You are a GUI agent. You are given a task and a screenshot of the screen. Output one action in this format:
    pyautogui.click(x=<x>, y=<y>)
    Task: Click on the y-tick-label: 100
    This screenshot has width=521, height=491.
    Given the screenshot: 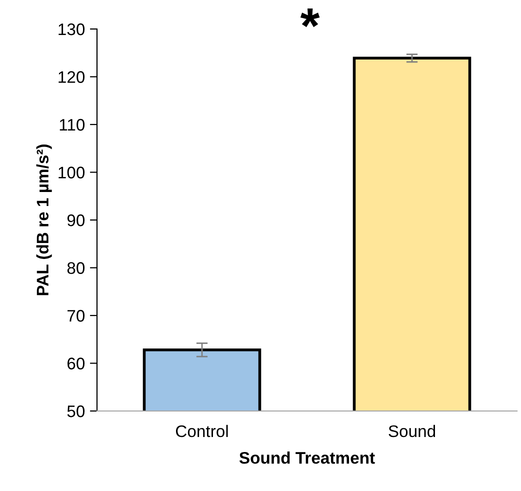 What is the action you would take?
    pyautogui.click(x=71, y=172)
    